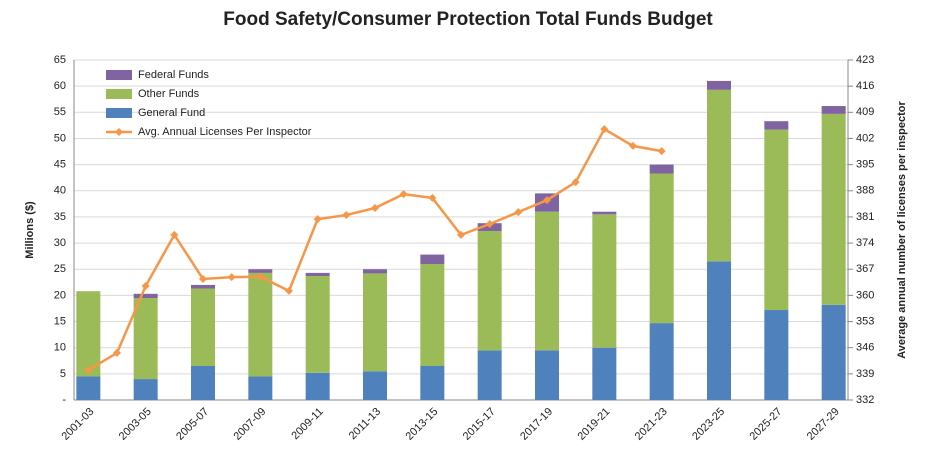  What do you see at coordinates (865, 165) in the screenshot?
I see `y2-tick-label: 395` at bounding box center [865, 165].